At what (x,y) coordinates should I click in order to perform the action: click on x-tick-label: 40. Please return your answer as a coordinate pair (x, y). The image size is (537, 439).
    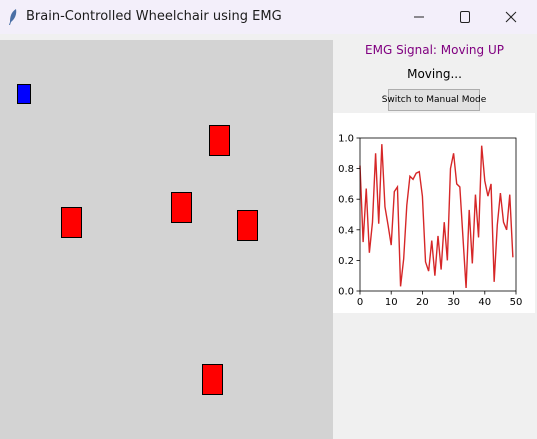
    Looking at the image, I should click on (484, 302).